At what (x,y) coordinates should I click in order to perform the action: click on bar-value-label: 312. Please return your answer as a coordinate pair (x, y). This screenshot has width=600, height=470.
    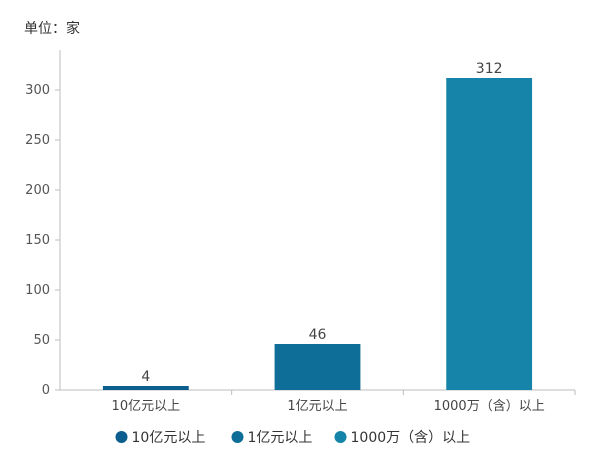
    Looking at the image, I should click on (489, 69).